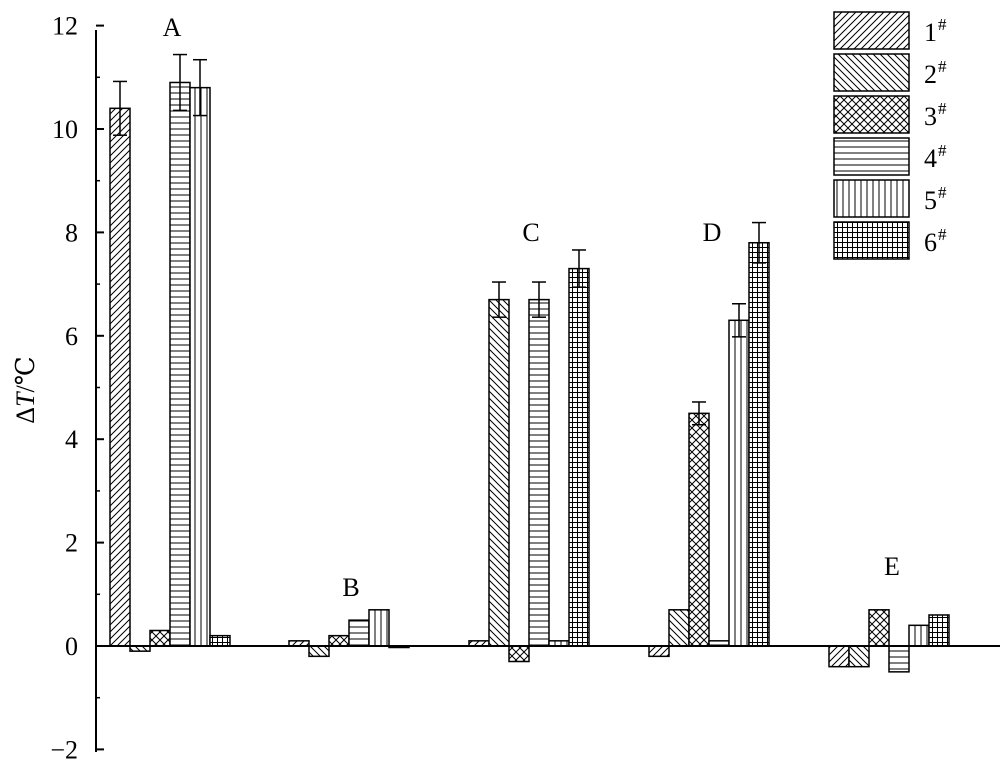 The height and width of the screenshot is (770, 1000). Describe the element at coordinates (64, 749) in the screenshot. I see `y-tick-label: −2` at that location.